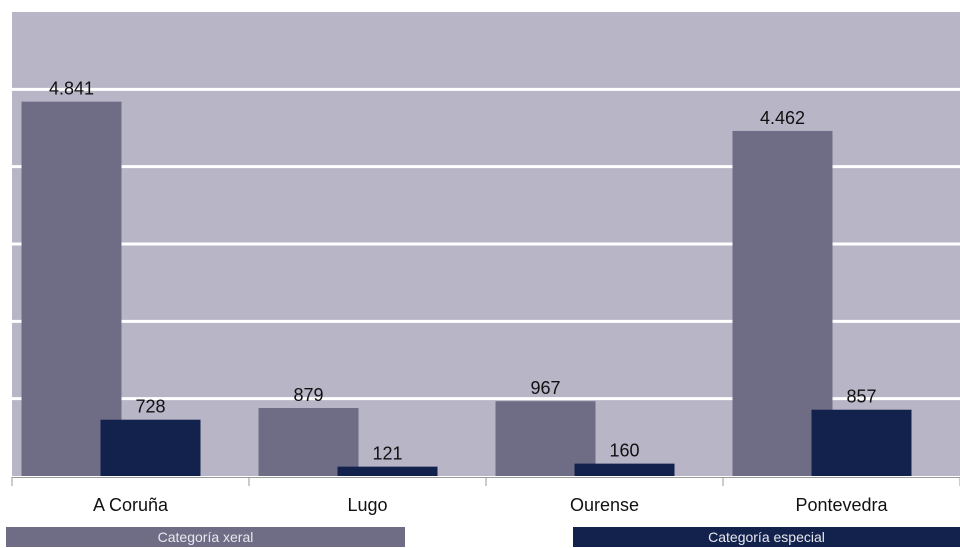  Describe the element at coordinates (624, 451) in the screenshot. I see `data-label: 160` at that location.